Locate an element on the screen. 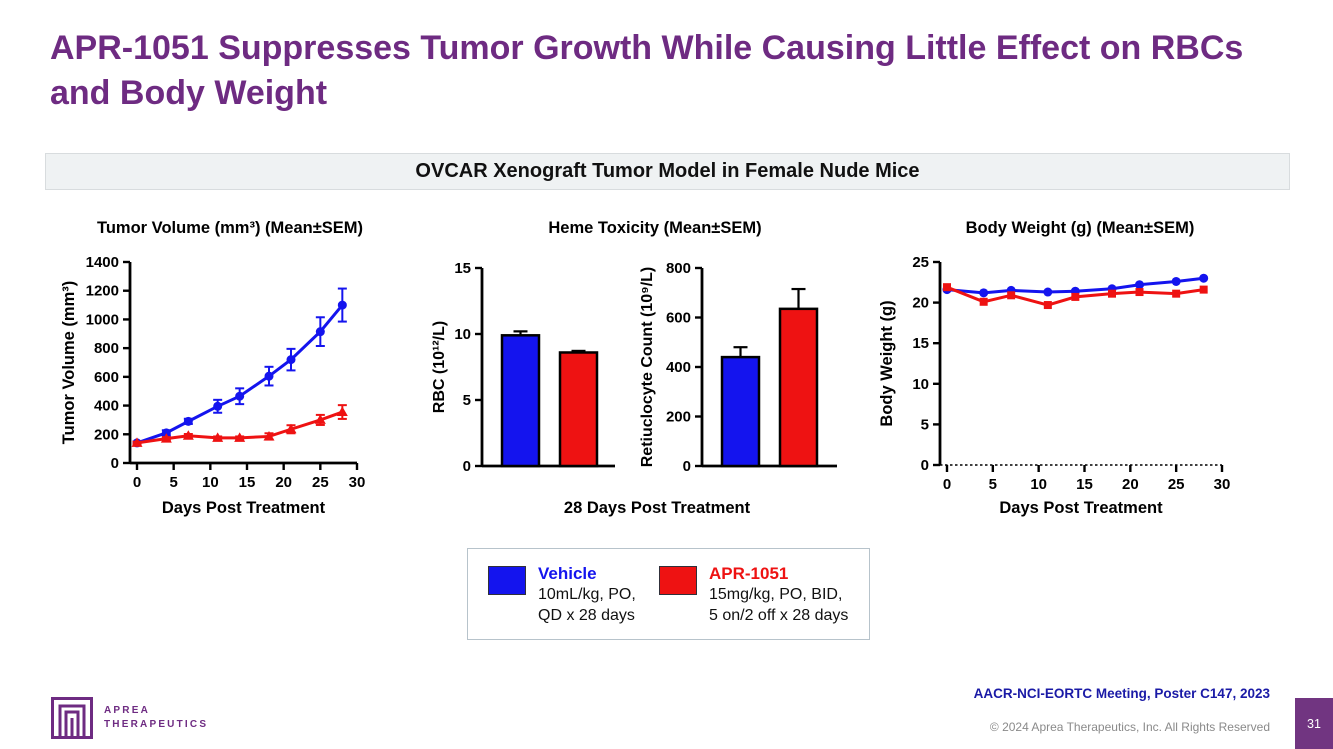 The image size is (1333, 749). legend-item-vehicle: Vehicle 10mL/kg, PO, QD x 28 days is located at coordinates (562, 594).